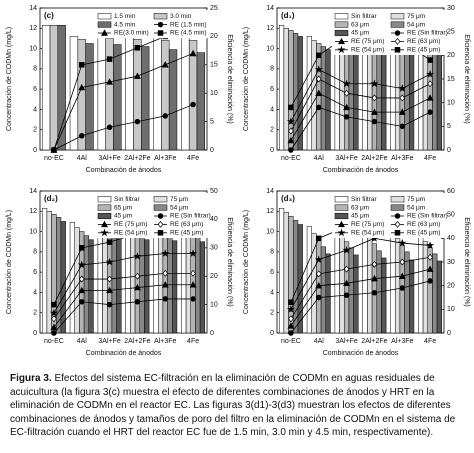  Describe the element at coordinates (451, 32) in the screenshot. I see `y2-tick-label: 25` at that location.